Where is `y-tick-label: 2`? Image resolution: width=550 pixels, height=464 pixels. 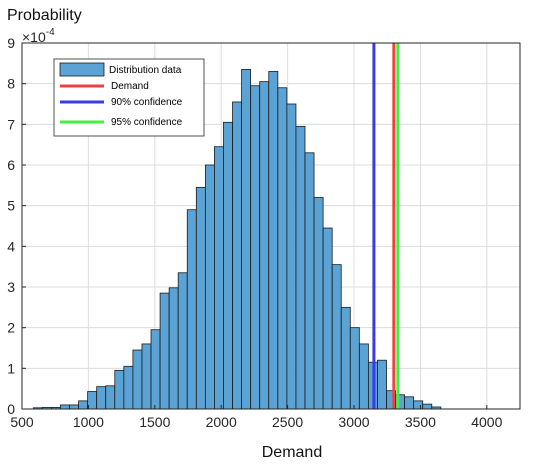 y-tick-label: 2 is located at coordinates (11, 328).